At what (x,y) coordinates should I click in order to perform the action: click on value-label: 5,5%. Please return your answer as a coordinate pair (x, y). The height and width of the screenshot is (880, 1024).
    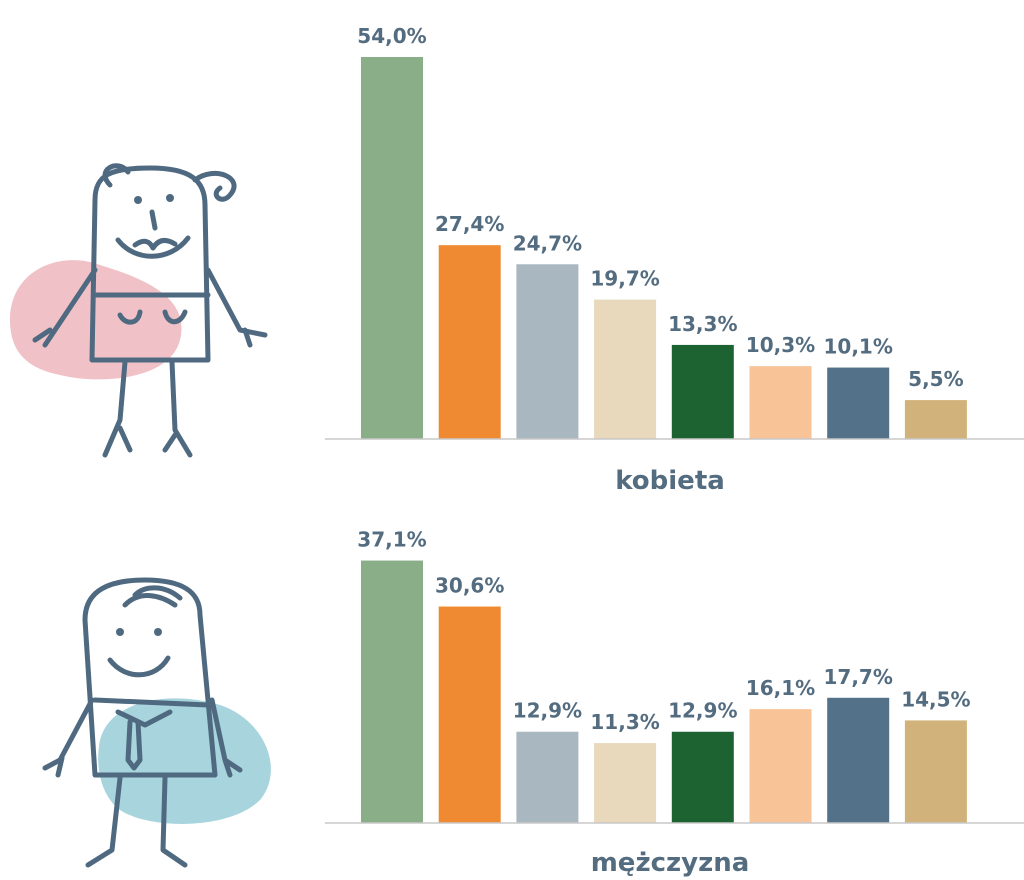
    Looking at the image, I should click on (935, 379).